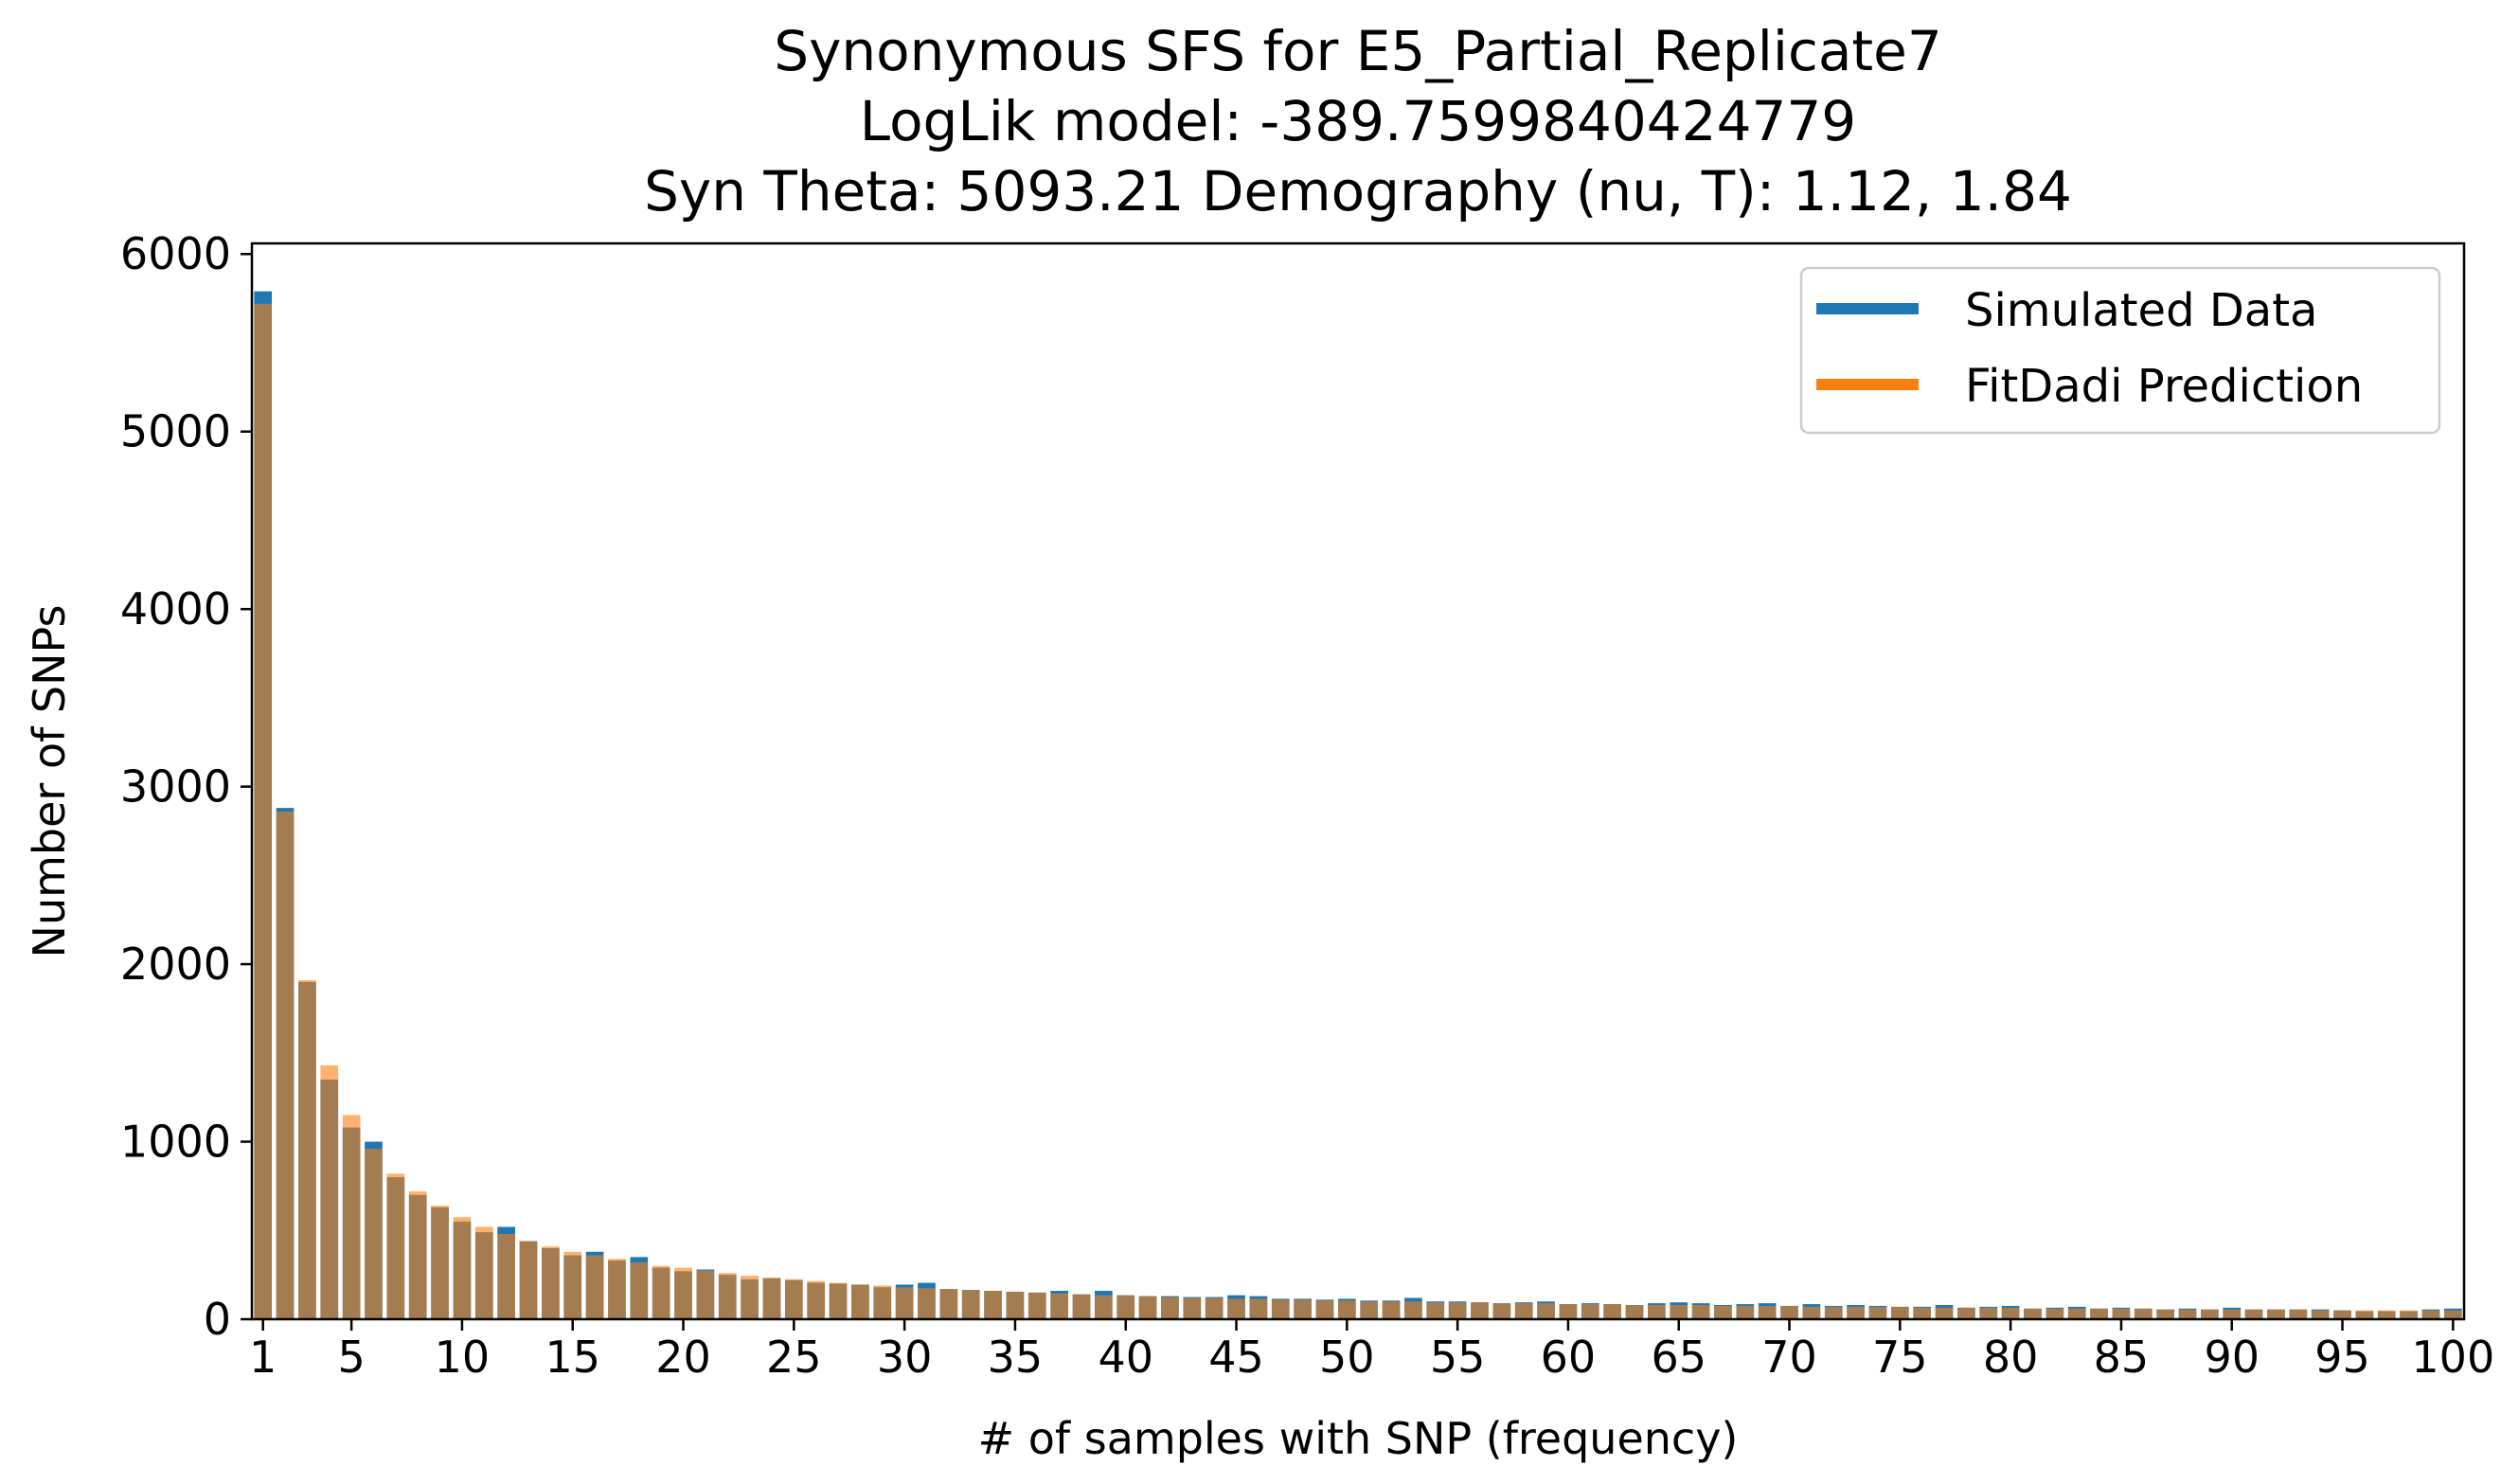 The image size is (2519, 1484). I want to click on x-tick-label: 45, so click(1236, 1357).